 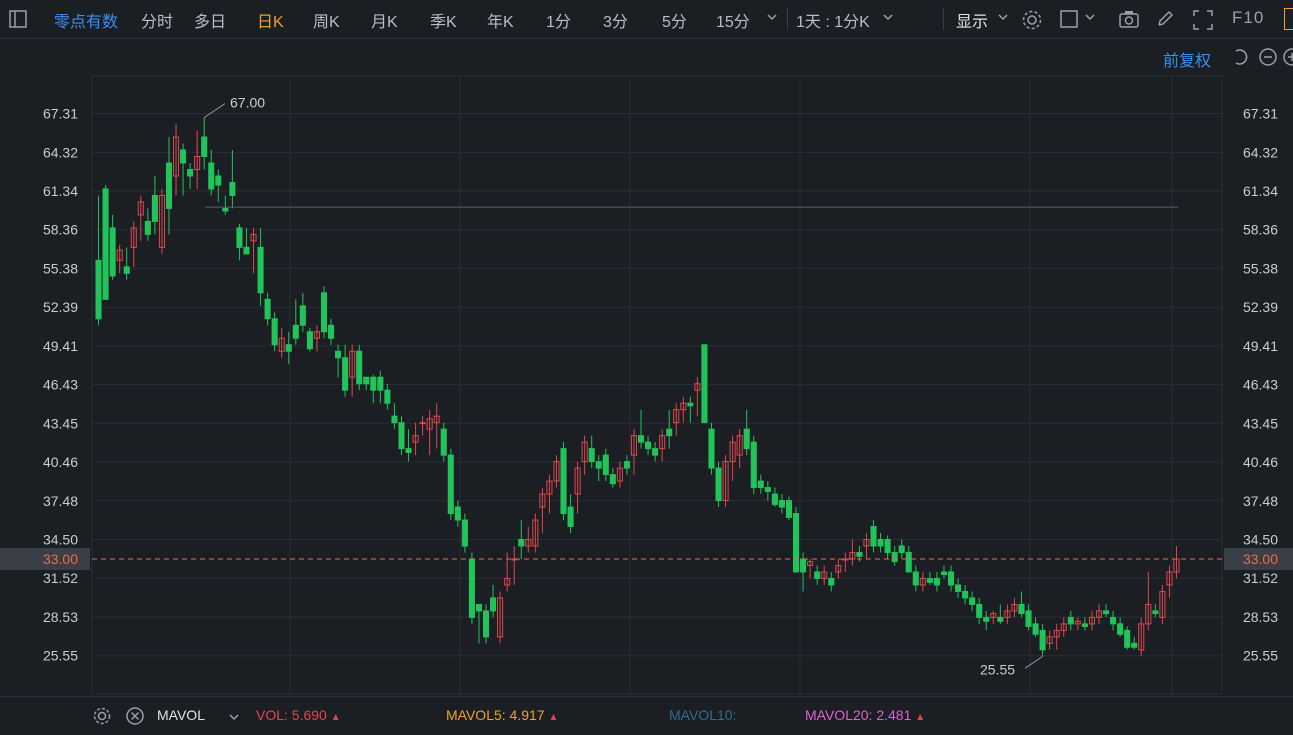 I want to click on y-tick-label-right: 40.46, so click(x=1260, y=462).